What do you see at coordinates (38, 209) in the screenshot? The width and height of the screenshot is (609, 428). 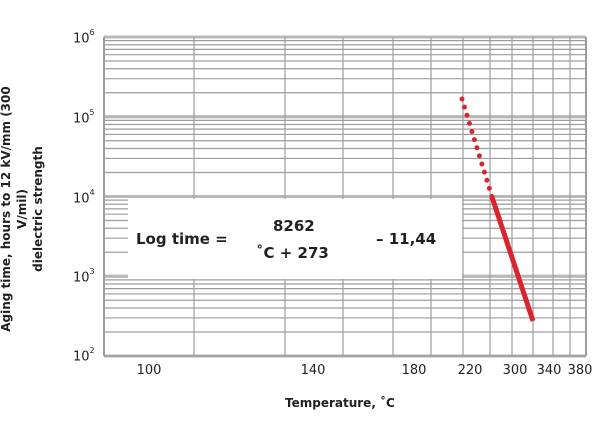 I see `y-axis-title-line2: dielectric strength` at bounding box center [38, 209].